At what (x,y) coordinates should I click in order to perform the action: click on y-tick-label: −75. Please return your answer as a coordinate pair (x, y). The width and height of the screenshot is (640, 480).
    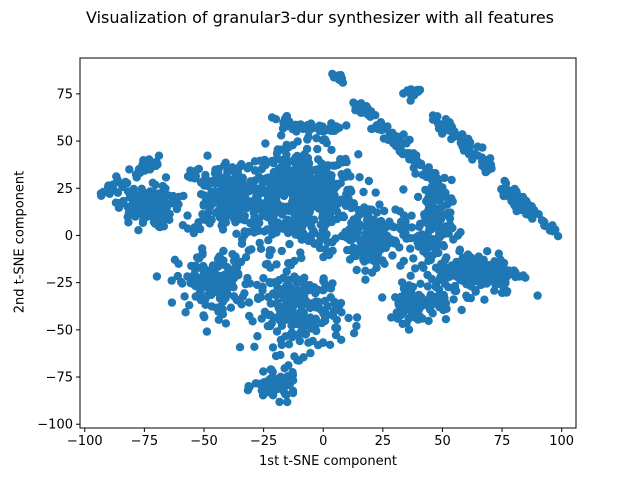
    Looking at the image, I should click on (59, 378).